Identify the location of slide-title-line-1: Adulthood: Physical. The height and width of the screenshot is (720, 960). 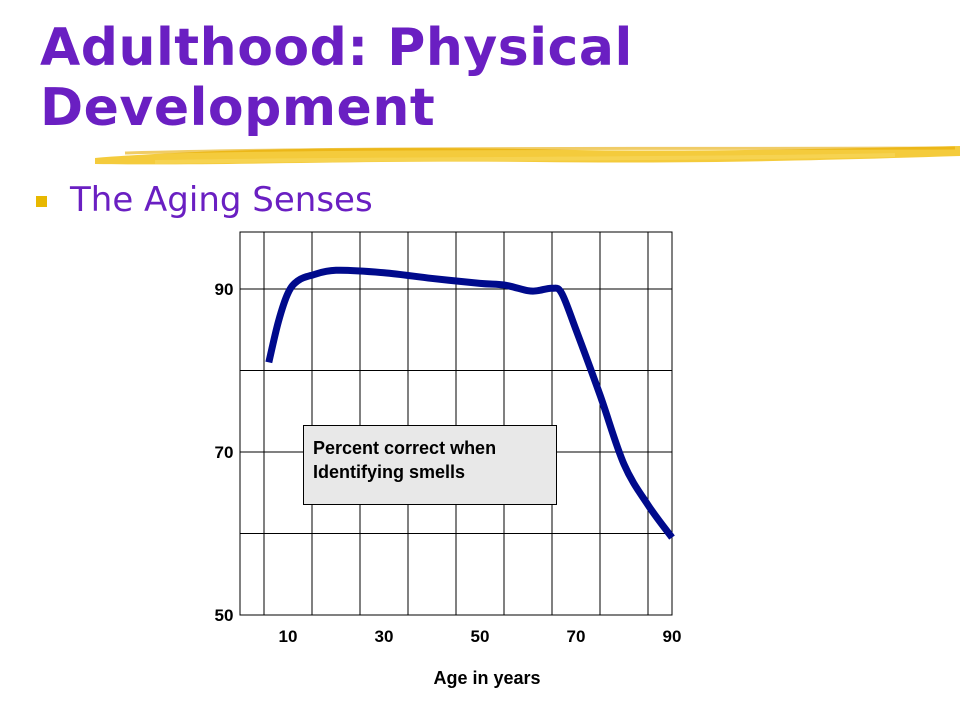
(336, 48).